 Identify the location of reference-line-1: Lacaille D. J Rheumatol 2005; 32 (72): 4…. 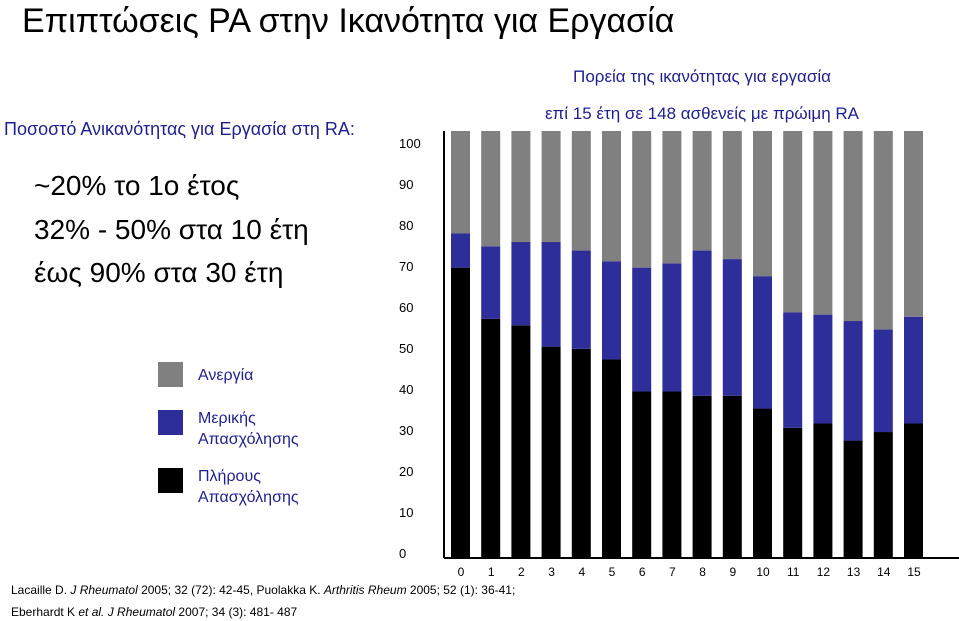
(263, 590).